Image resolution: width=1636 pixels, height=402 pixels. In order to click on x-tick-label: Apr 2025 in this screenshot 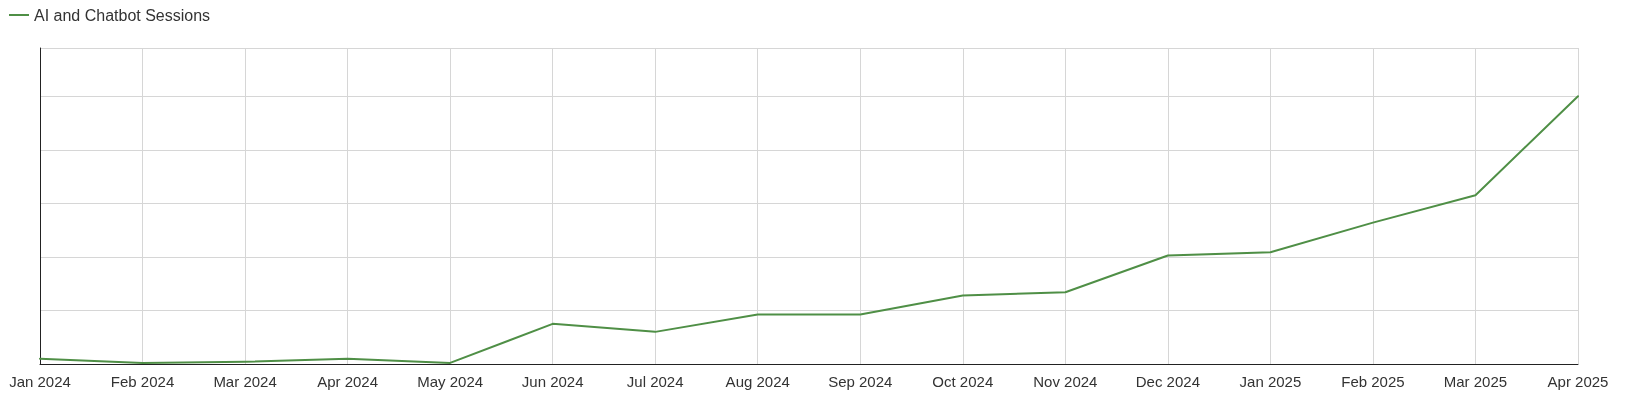, I will do `click(1578, 381)`.